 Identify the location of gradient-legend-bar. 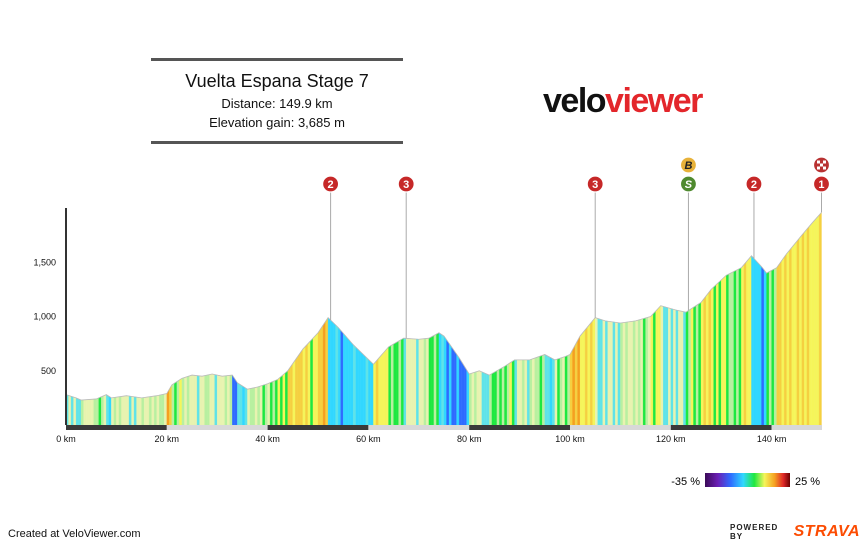
(747, 480).